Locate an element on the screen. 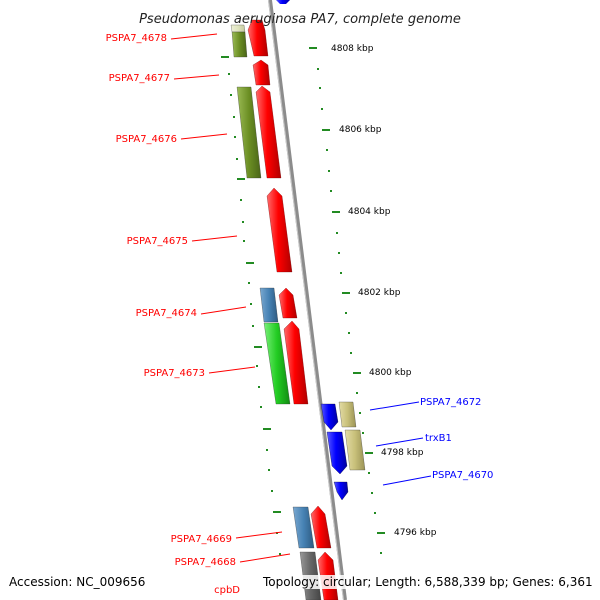 The height and width of the screenshot is (600, 600). scale-label: 4804 kbp is located at coordinates (369, 212).